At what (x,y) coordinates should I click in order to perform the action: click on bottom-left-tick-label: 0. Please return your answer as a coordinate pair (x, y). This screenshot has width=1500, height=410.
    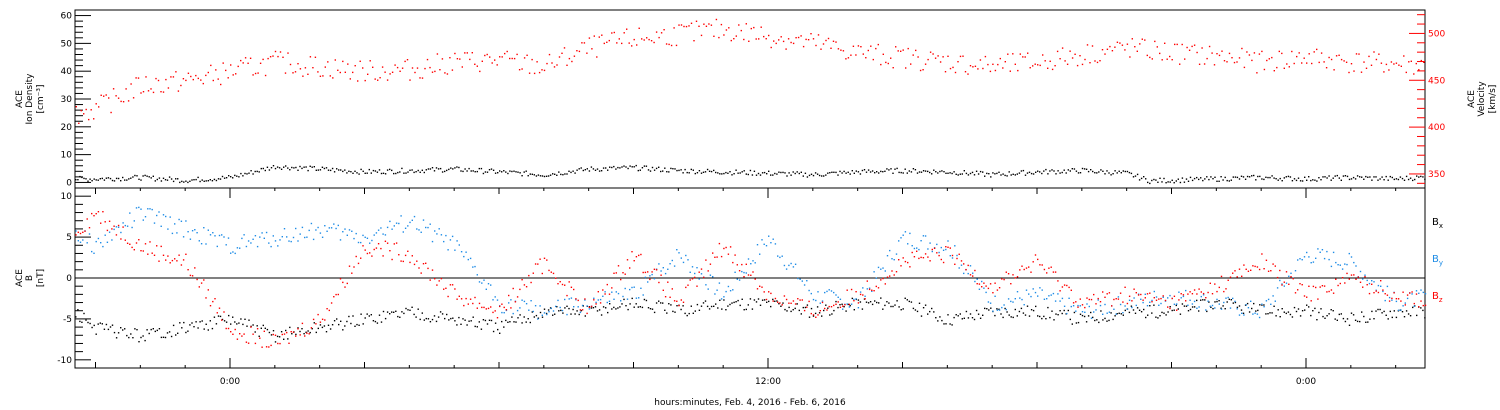
    Looking at the image, I should click on (69, 279).